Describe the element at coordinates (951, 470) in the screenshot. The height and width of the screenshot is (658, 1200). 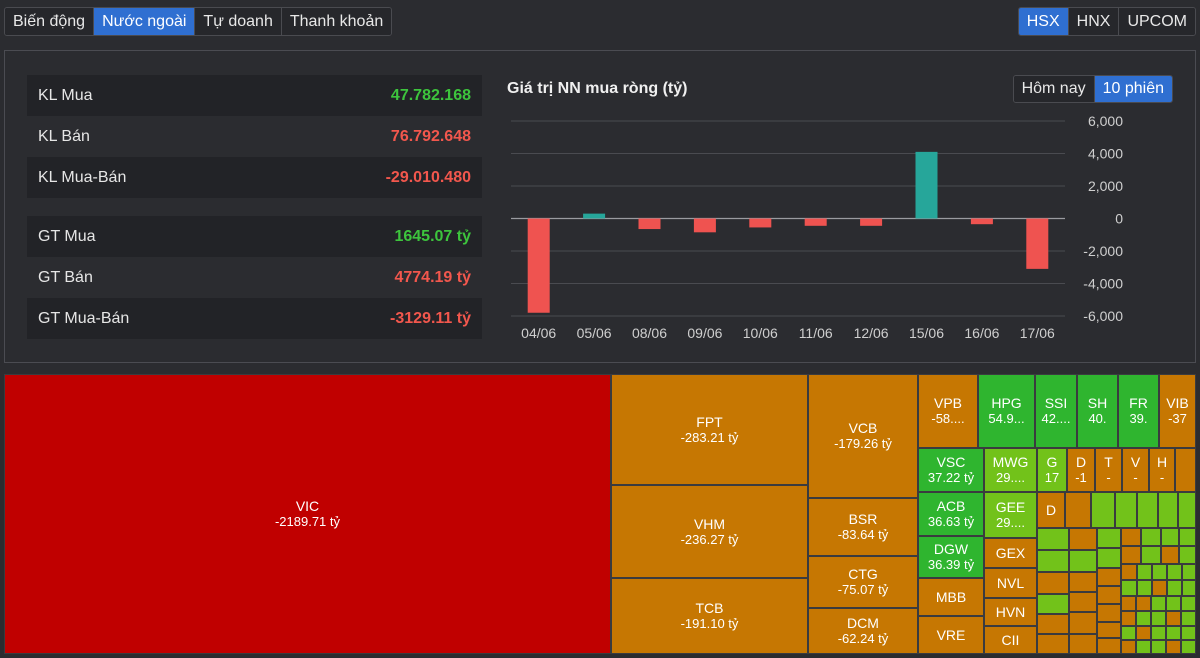
I see `treemap-cell-vsc: VSC 37.22 tỷ` at that location.